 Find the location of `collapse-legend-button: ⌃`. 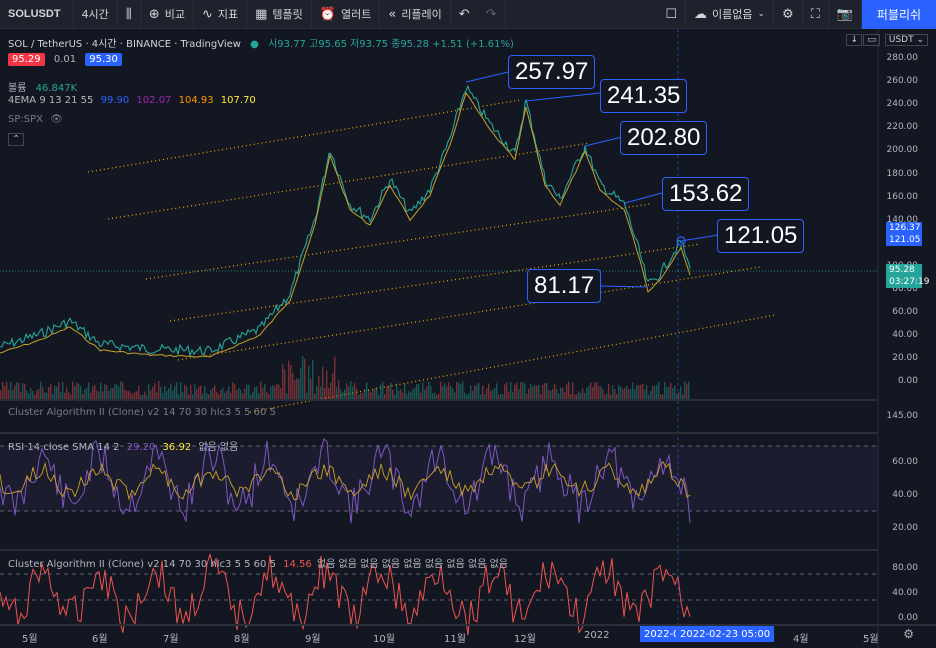

collapse-legend-button: ⌃ is located at coordinates (16, 139).